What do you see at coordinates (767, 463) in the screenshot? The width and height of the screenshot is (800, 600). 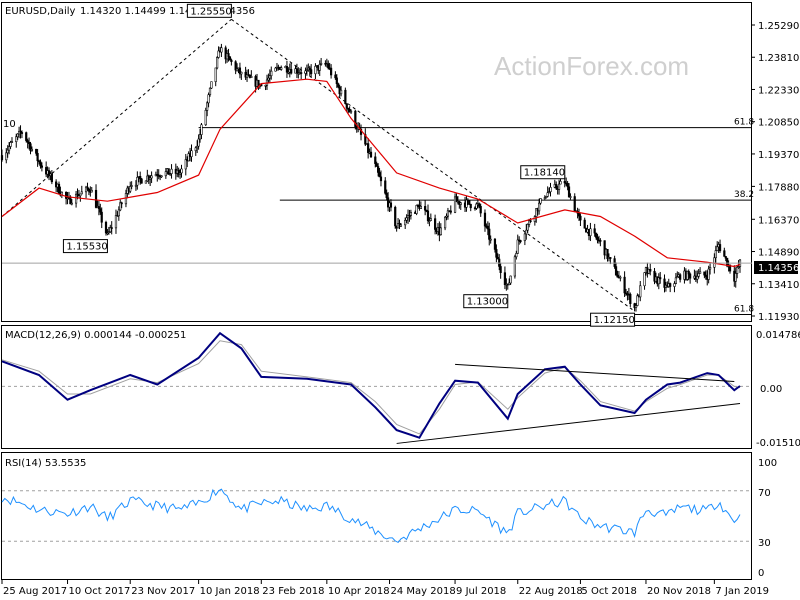 I see `rsi-tick-100: 100` at bounding box center [767, 463].